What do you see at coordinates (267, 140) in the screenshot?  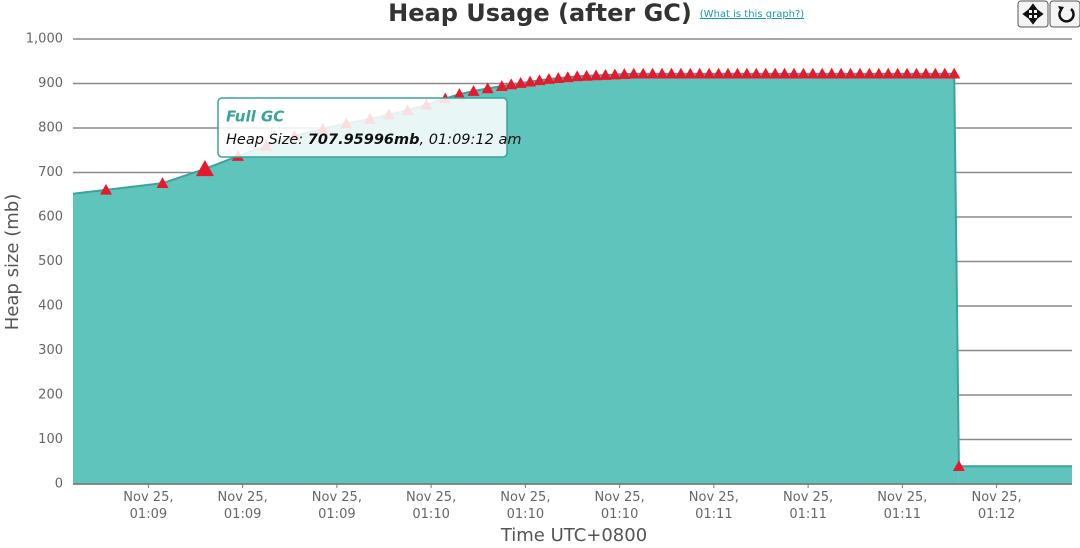 I see `tooltip-label: Heap Size:` at bounding box center [267, 140].